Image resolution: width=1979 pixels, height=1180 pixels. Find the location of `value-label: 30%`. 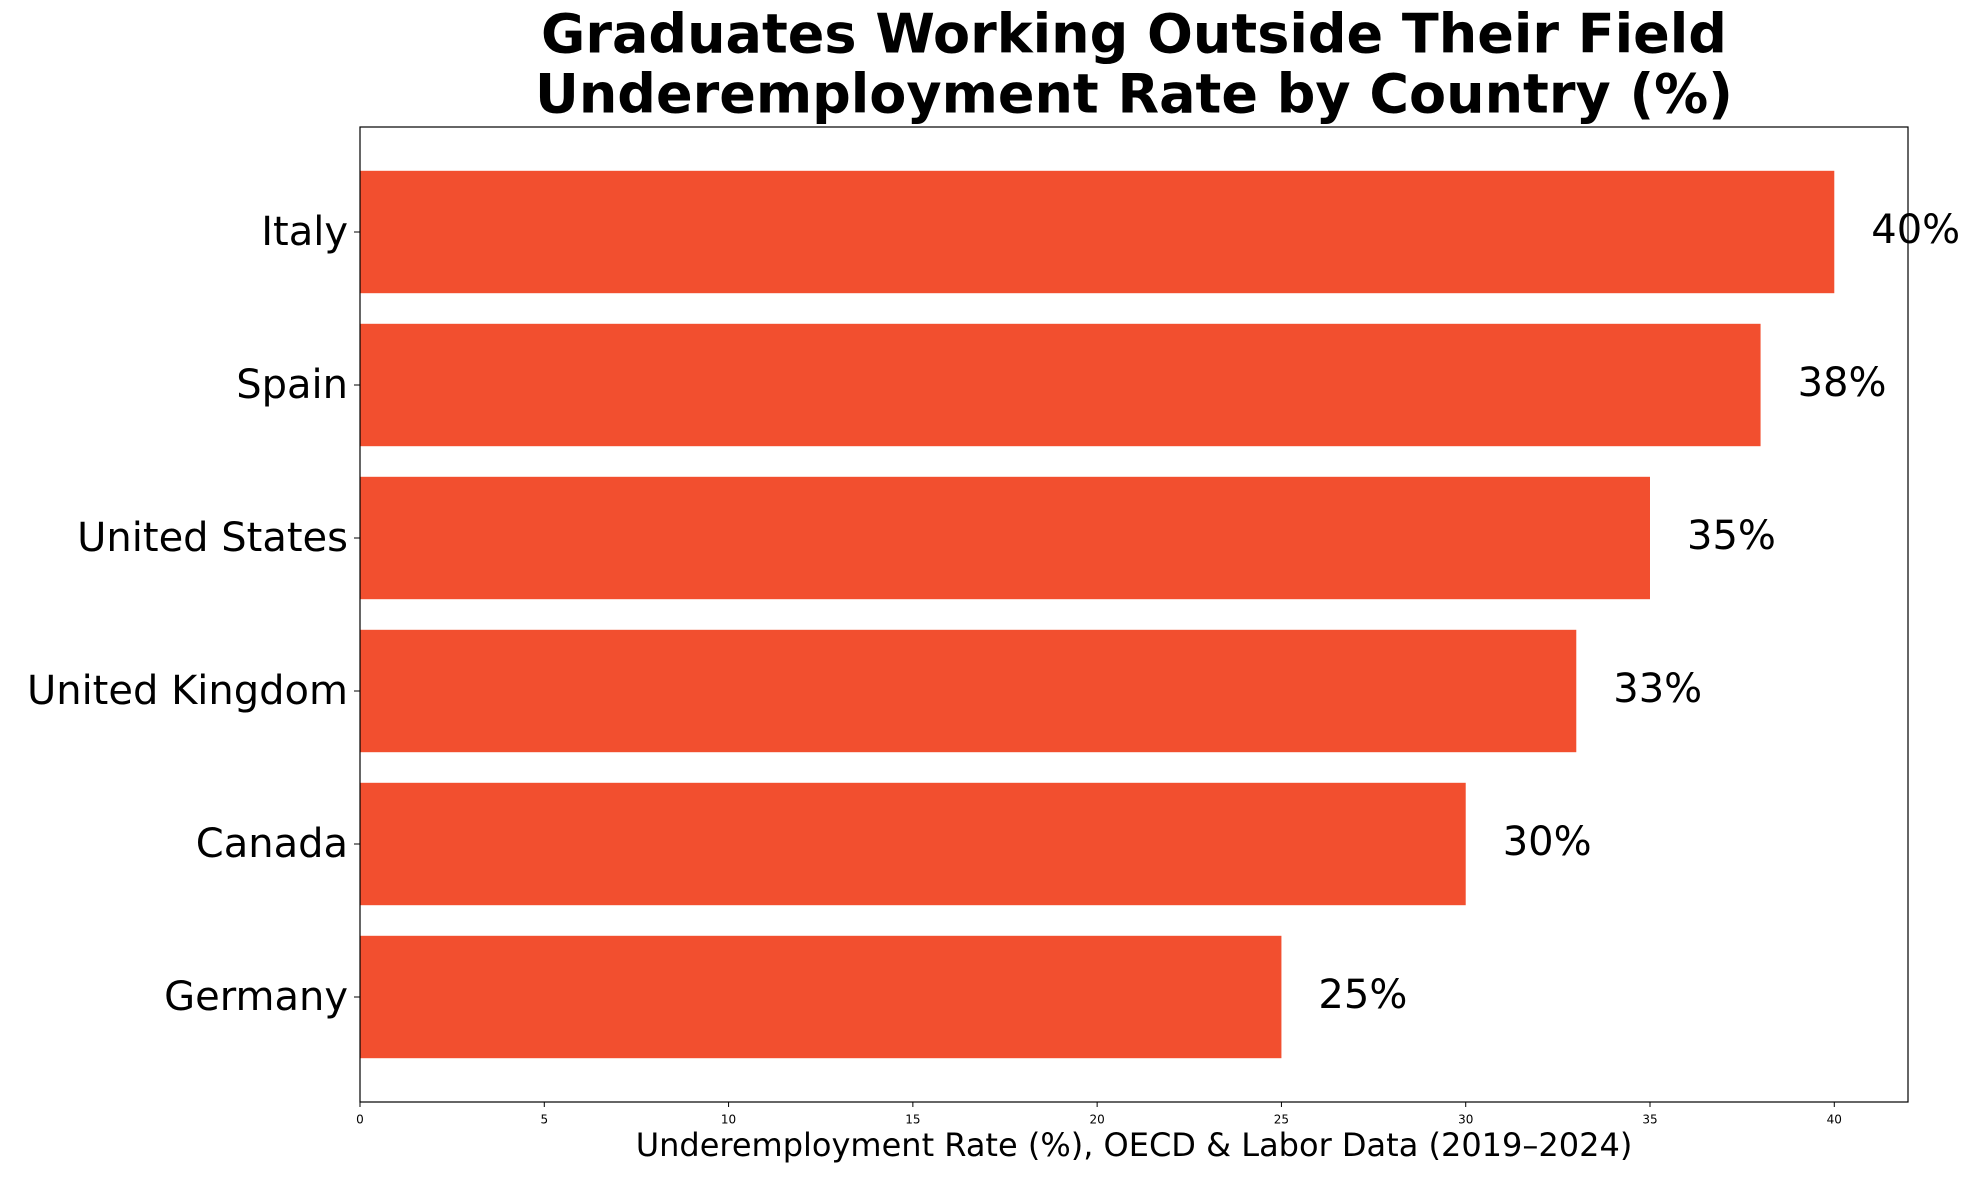

value-label: 30% is located at coordinates (1547, 842).